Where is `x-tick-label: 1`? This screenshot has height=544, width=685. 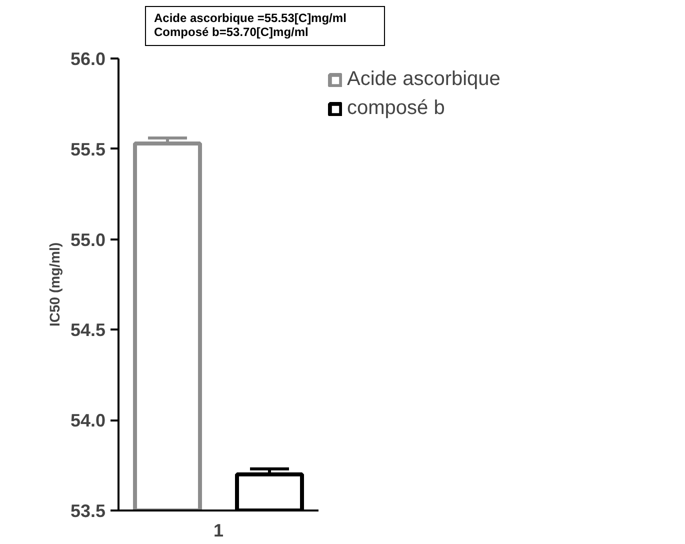
x-tick-label: 1 is located at coordinates (218, 530).